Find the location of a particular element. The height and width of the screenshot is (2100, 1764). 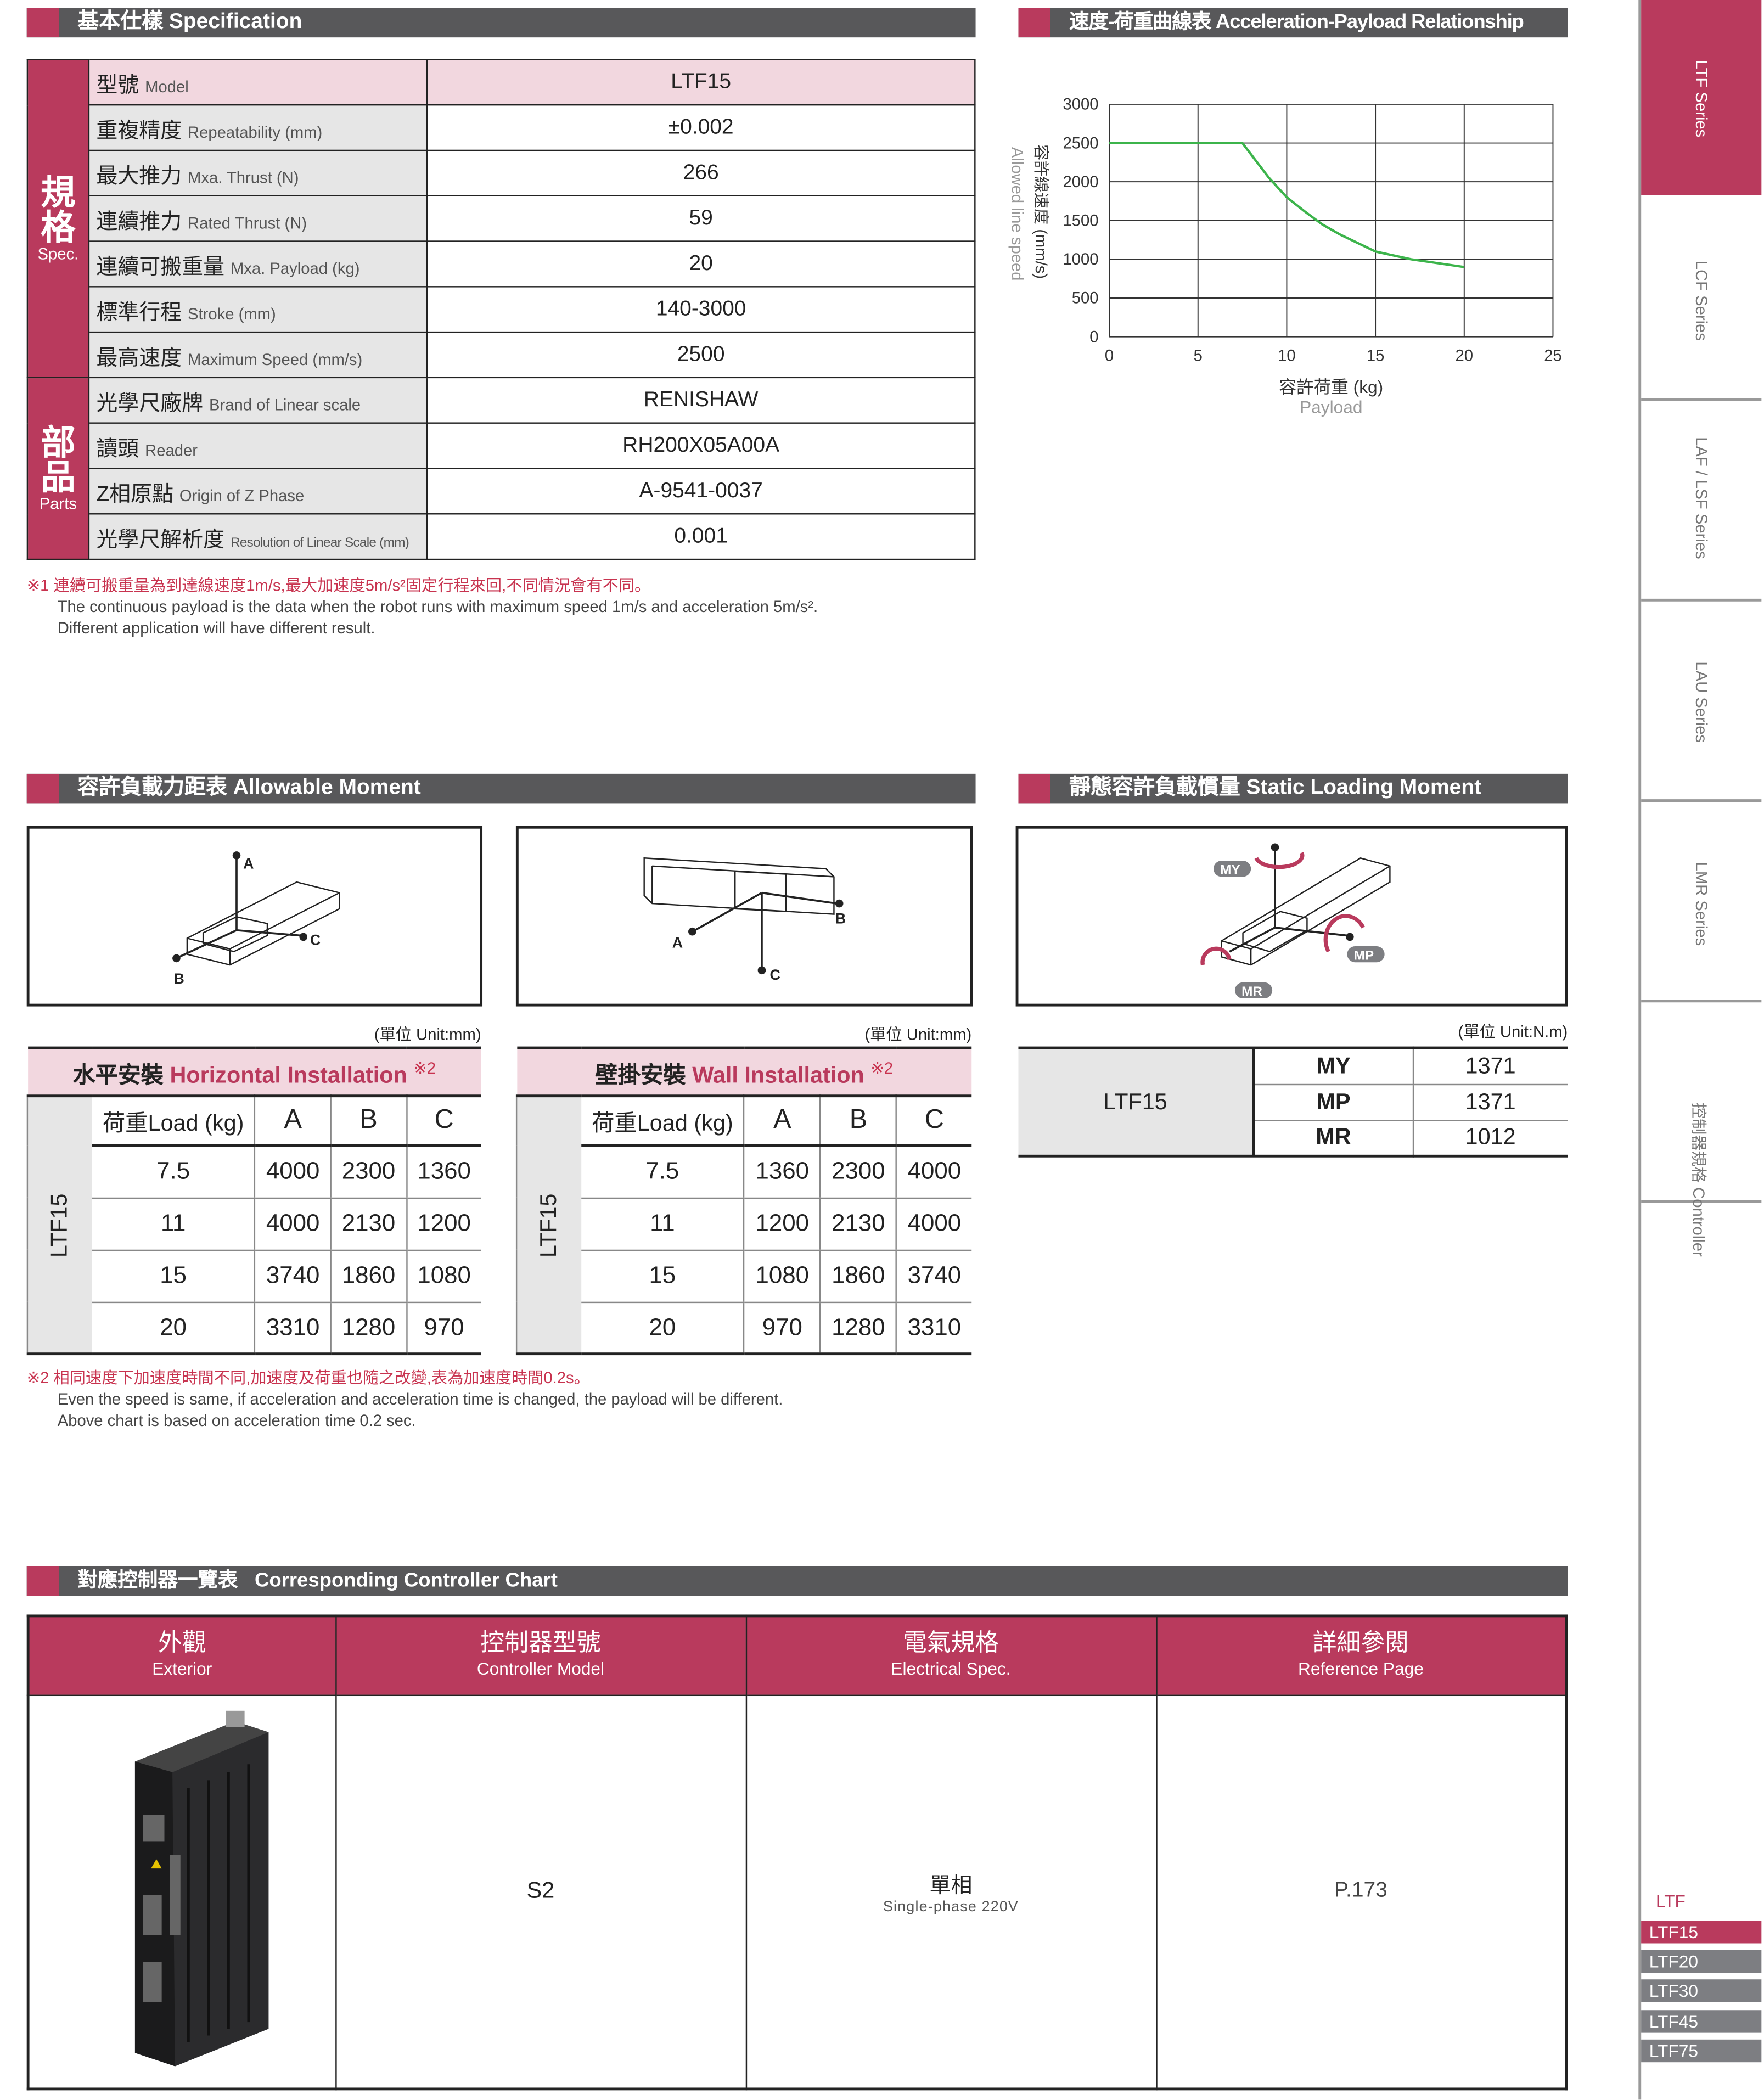

static-row: LTF15 MY 1371 is located at coordinates (1293, 1102).